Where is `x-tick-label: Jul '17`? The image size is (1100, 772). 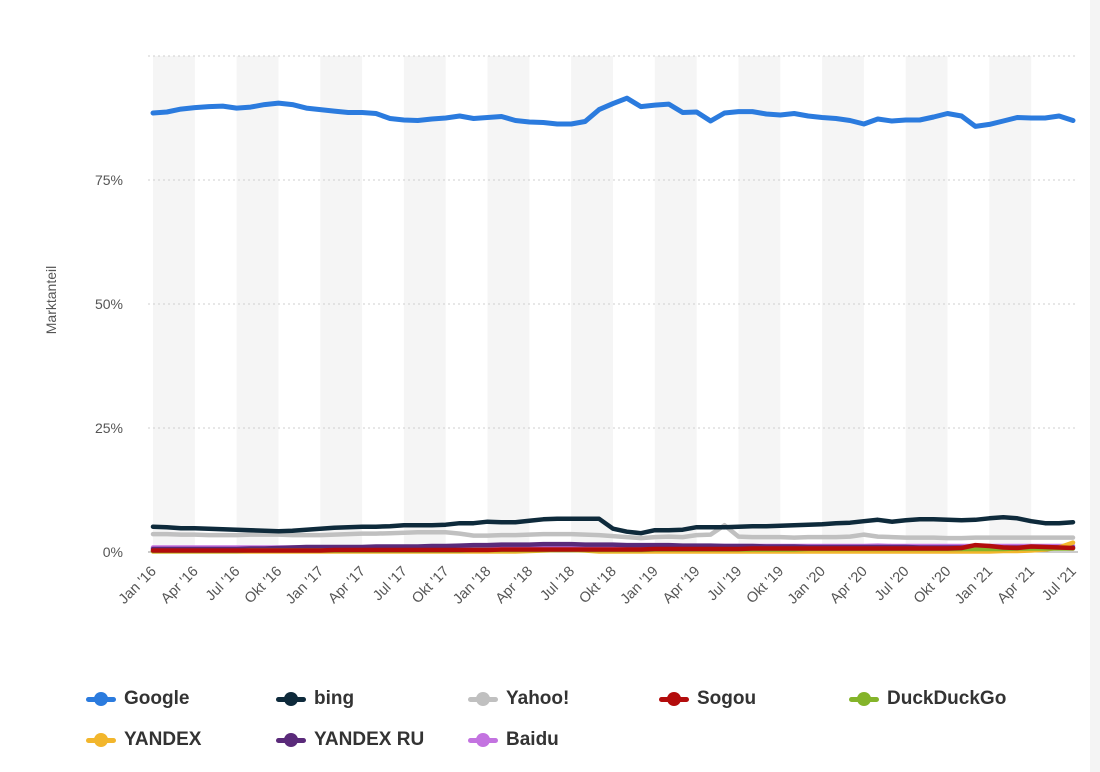
x-tick-label: Jul '17 is located at coordinates (390, 584).